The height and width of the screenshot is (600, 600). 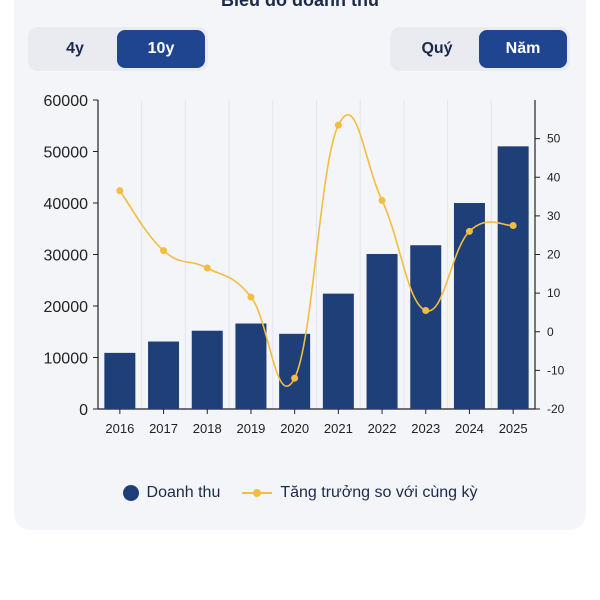 What do you see at coordinates (523, 49) in the screenshot?
I see `period-year-button: Năm` at bounding box center [523, 49].